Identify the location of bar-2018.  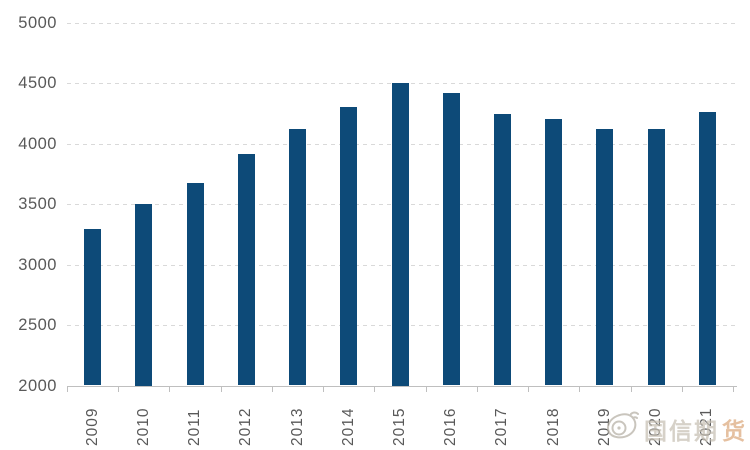
(554, 252).